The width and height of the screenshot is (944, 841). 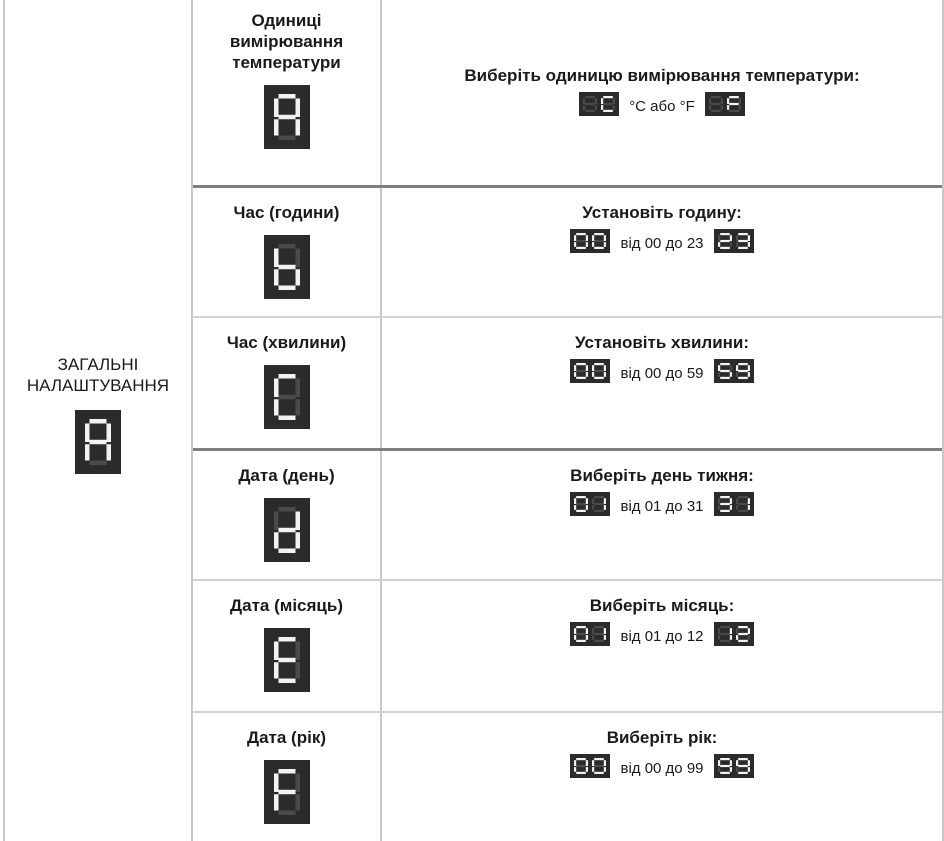 What do you see at coordinates (662, 243) in the screenshot?
I see `range-text: від 00 до 23` at bounding box center [662, 243].